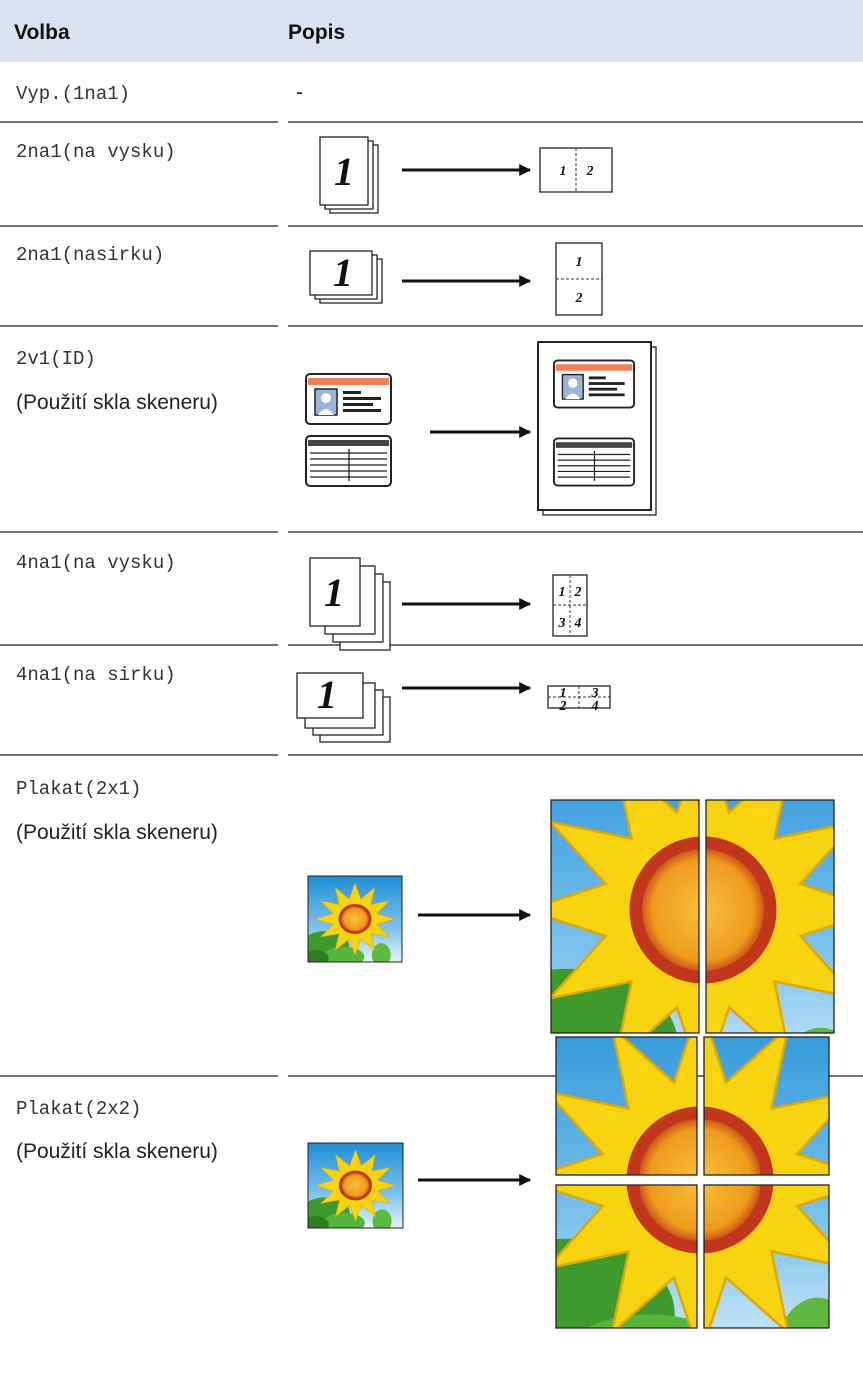 The width and height of the screenshot is (863, 1387). What do you see at coordinates (42, 32) in the screenshot?
I see `header-cell: Volba` at bounding box center [42, 32].